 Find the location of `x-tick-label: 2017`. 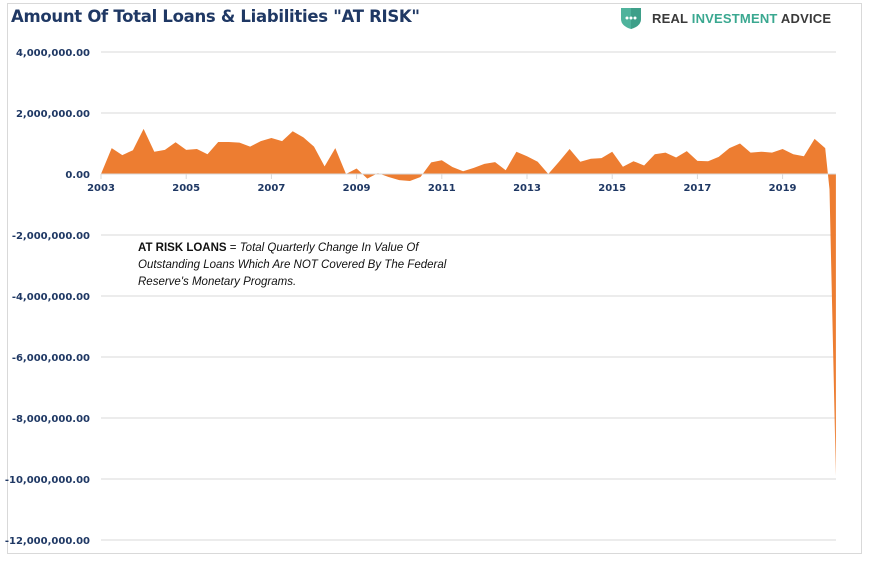

x-tick-label: 2017 is located at coordinates (697, 188).